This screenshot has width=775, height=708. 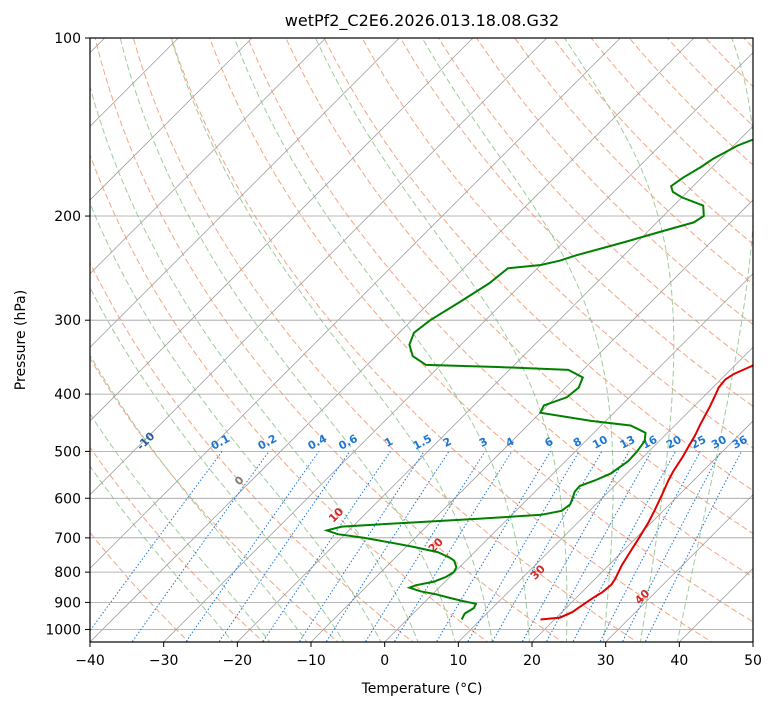 I want to click on x-tick-label: 0, so click(x=384, y=661).